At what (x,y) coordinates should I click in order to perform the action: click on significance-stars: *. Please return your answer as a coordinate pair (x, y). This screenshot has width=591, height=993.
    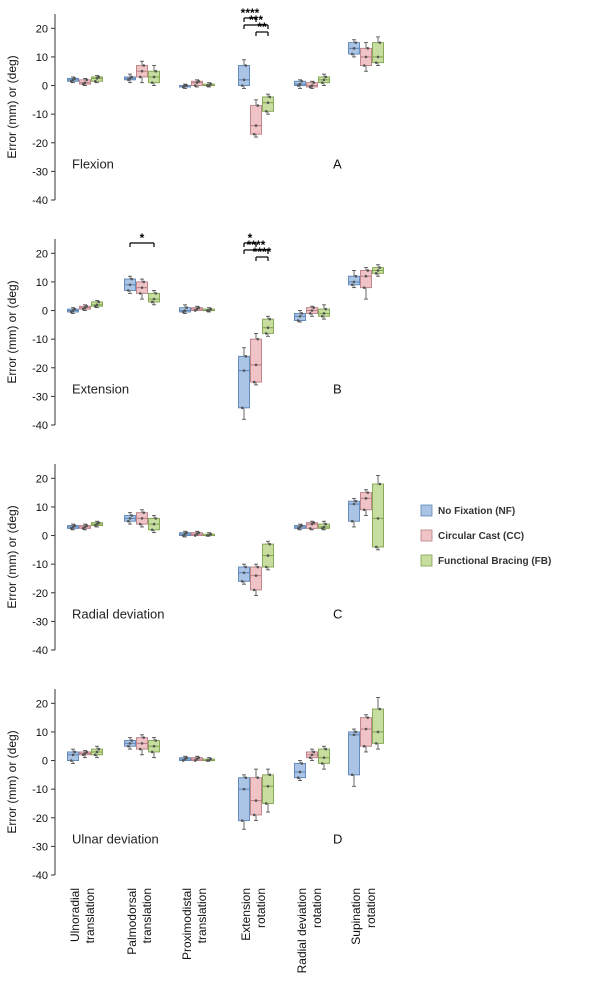
    Looking at the image, I should click on (142, 238).